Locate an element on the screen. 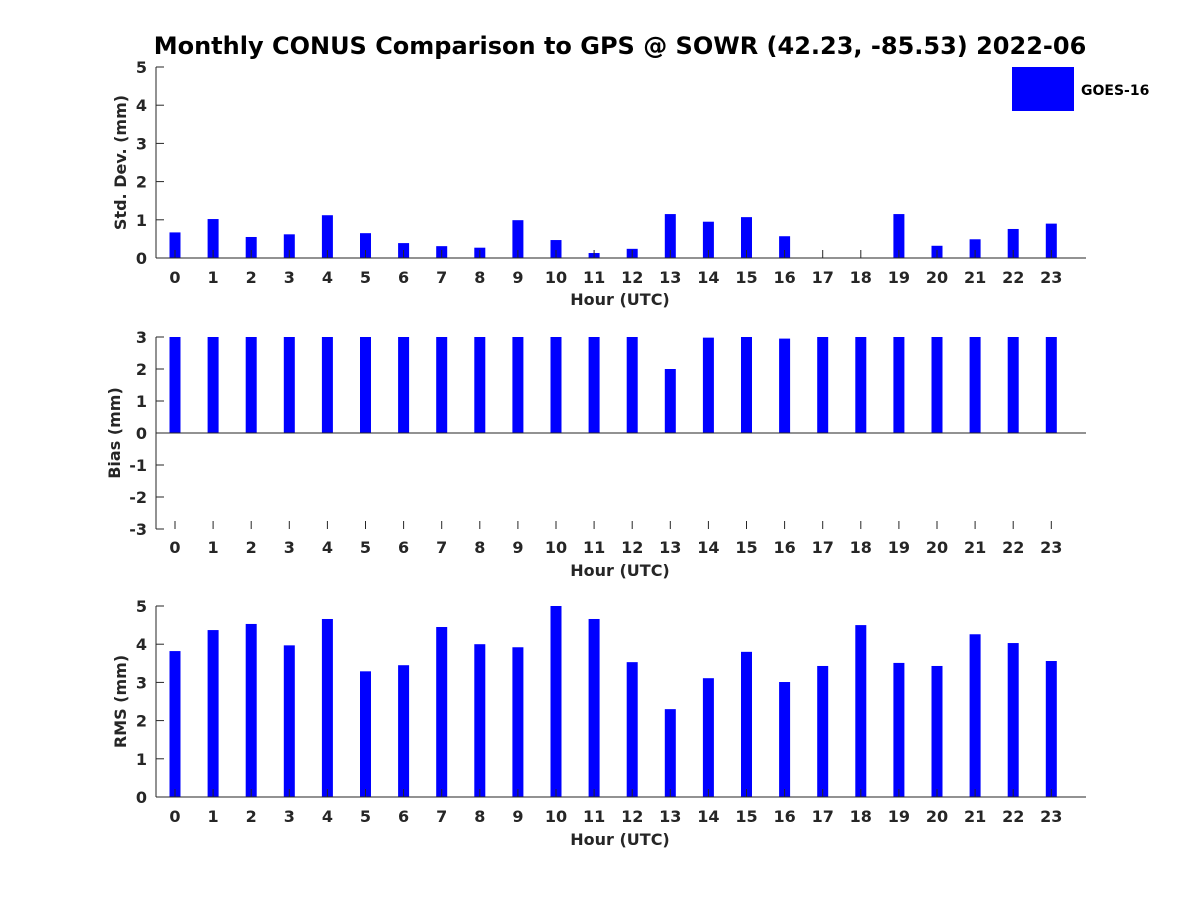  y-tick-label-panel3-0: 0 is located at coordinates (141, 797).